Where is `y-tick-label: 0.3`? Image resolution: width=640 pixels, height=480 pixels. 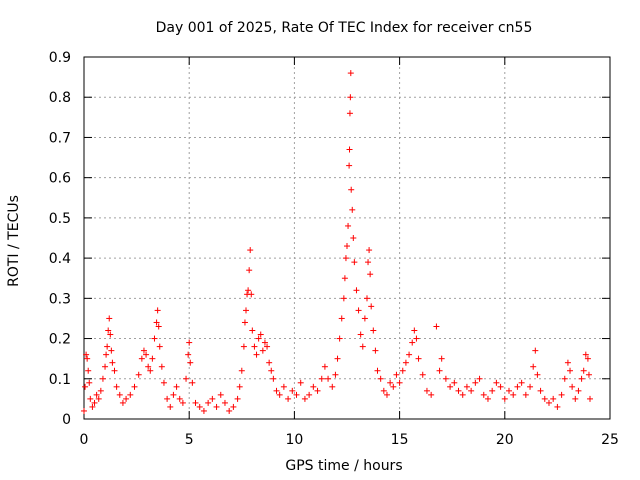
y-tick-label: 0.3 is located at coordinates (60, 299).